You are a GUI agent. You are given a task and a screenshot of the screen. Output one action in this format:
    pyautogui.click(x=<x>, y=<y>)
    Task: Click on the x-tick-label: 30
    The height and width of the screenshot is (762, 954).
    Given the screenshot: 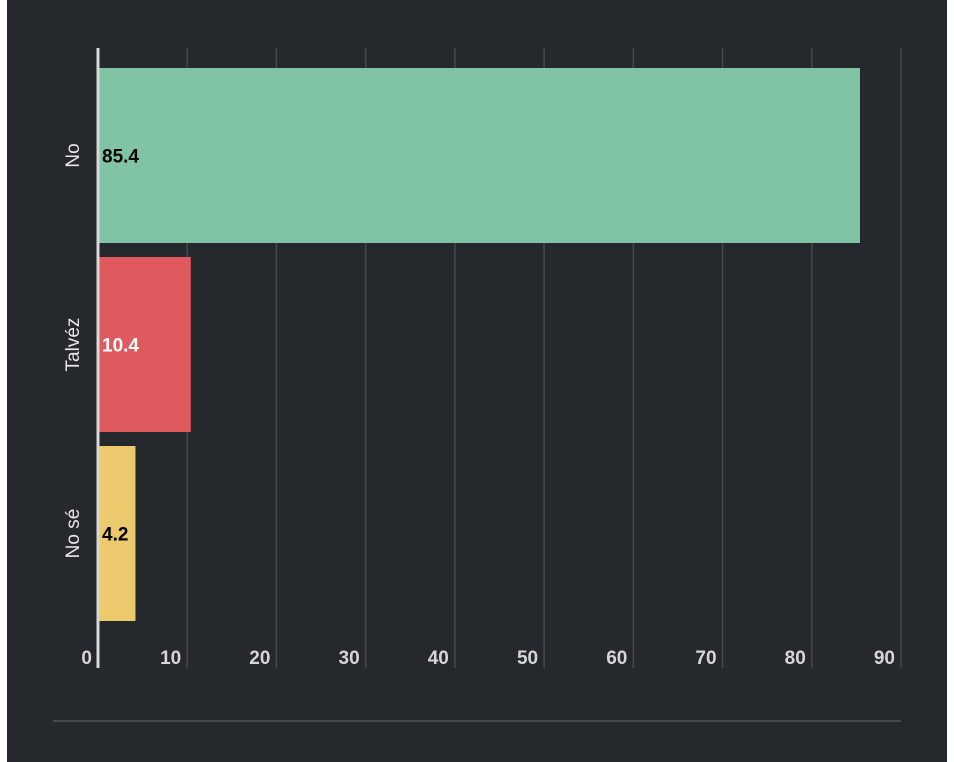 What is the action you would take?
    pyautogui.click(x=349, y=658)
    